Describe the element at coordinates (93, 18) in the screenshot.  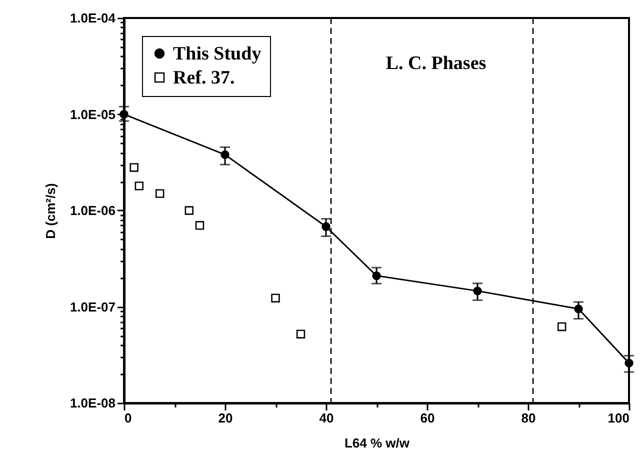
I see `y-tick-label: 1.0E-04` at that location.